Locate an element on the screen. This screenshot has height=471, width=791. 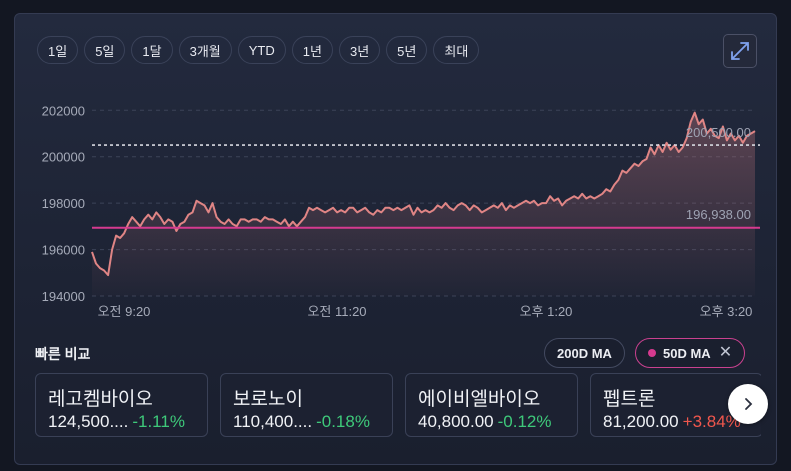
ma50-toggle: 50D MA ✕ is located at coordinates (690, 353).